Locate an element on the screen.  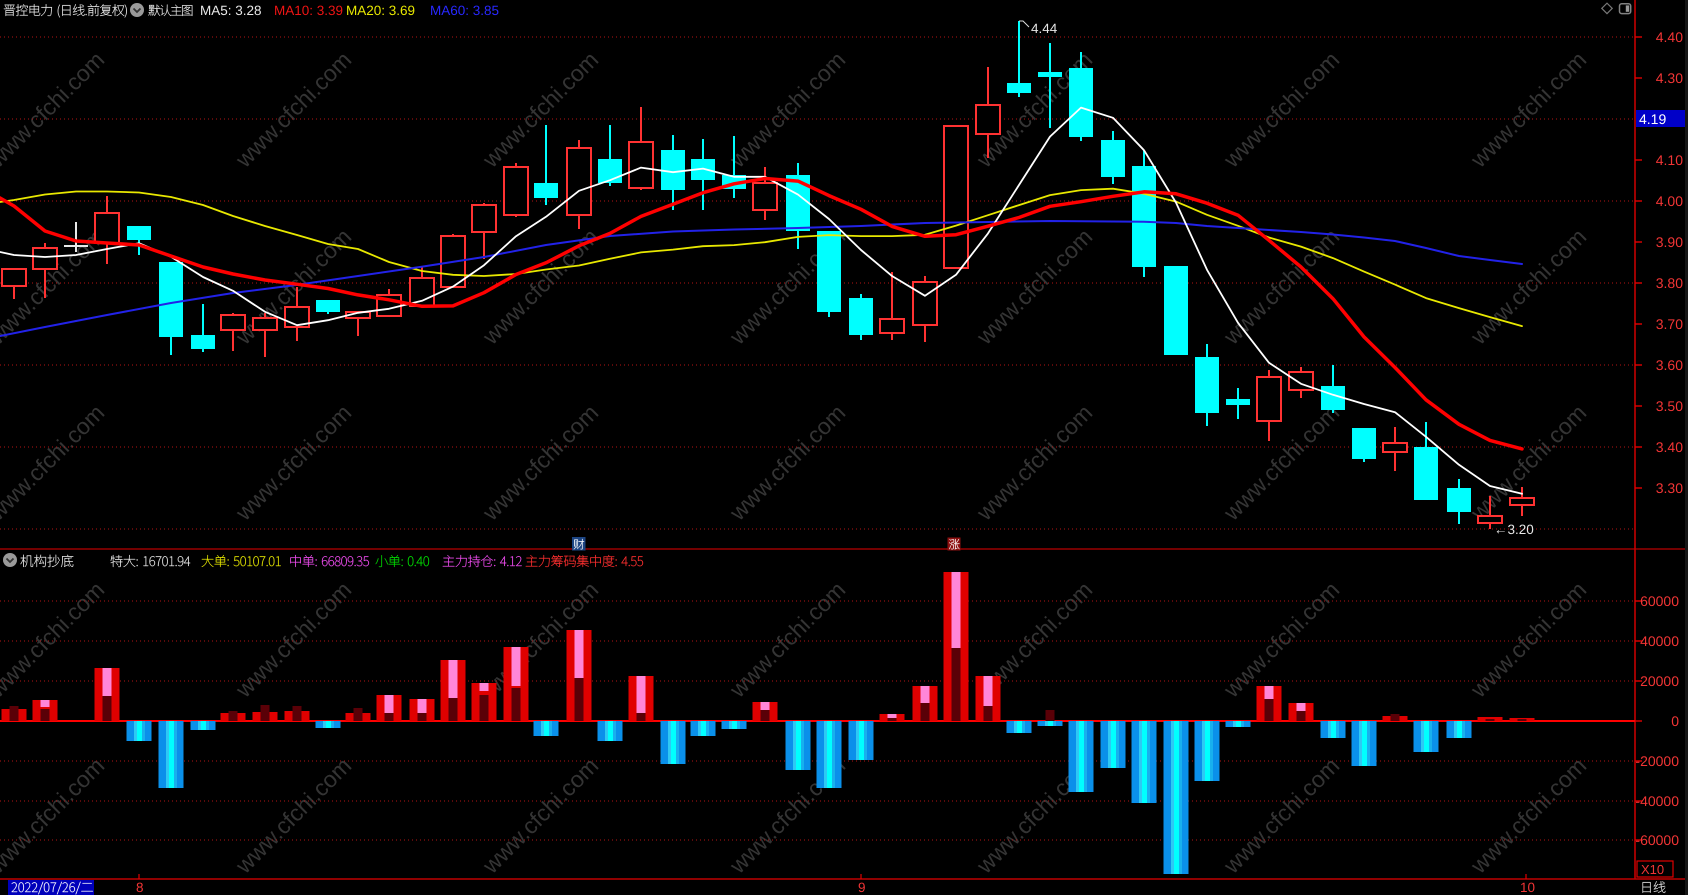
svg-text: 4.19 is located at coordinates (1652, 119).